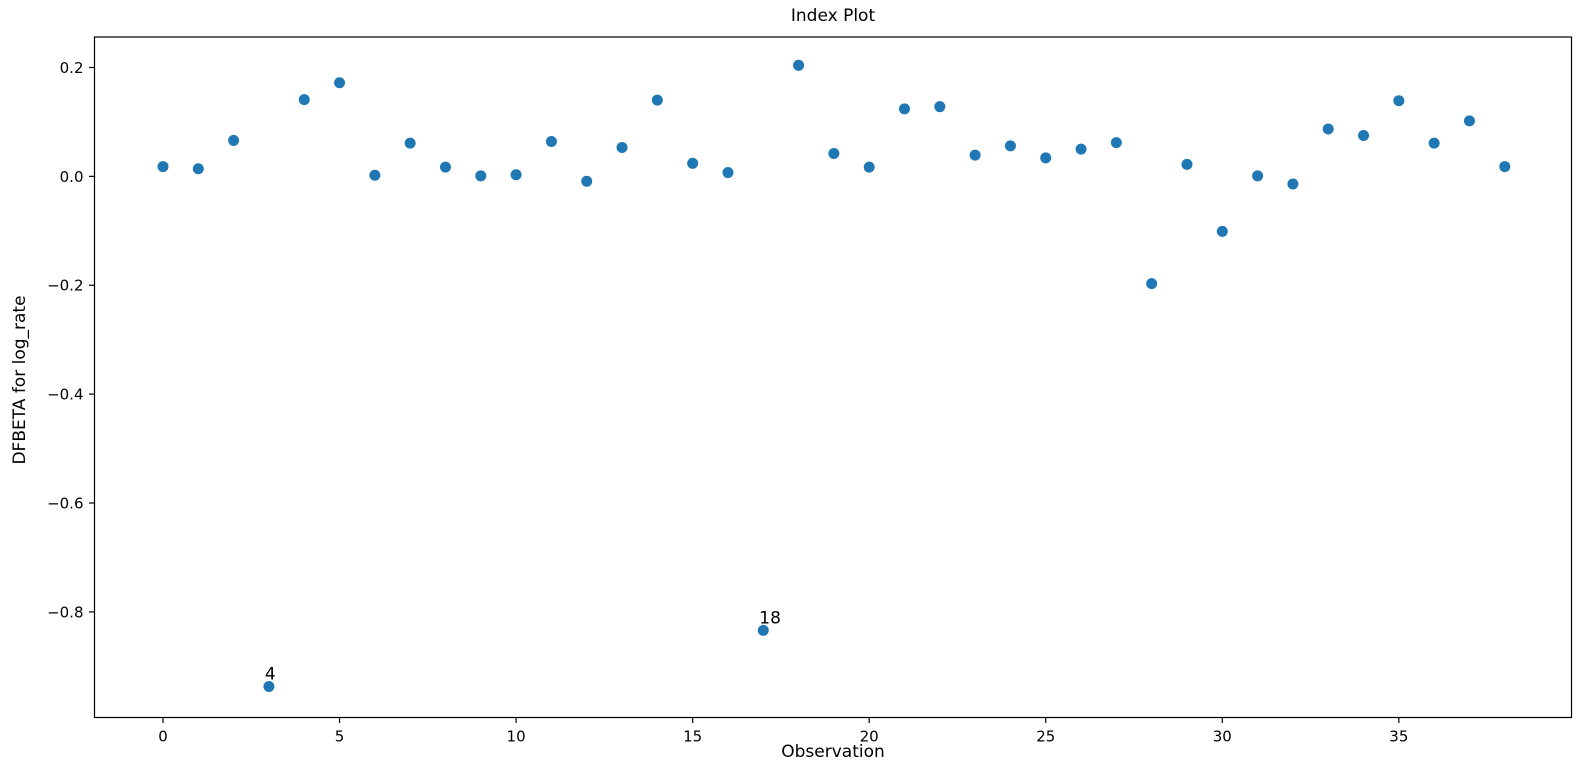 This screenshot has width=1581, height=781. Describe the element at coordinates (65, 612) in the screenshot. I see `y-tick-label: −0.8` at that location.